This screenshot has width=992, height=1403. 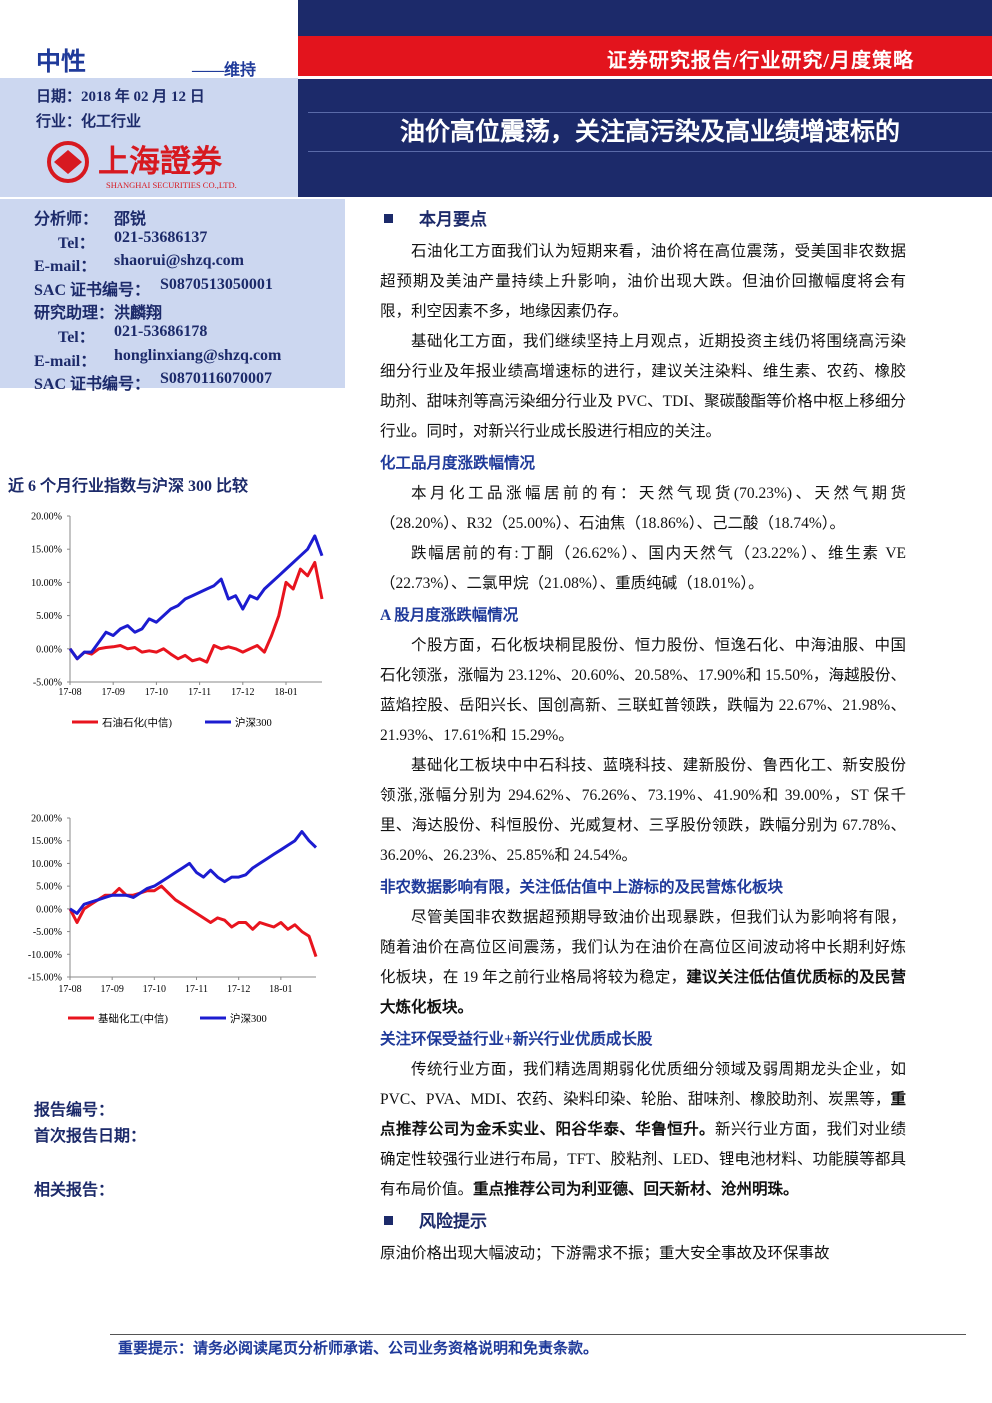 I want to click on sub-heading: 非农数据影响有限，关注低估值中上游标的及民营炼化板块, so click(x=582, y=887).